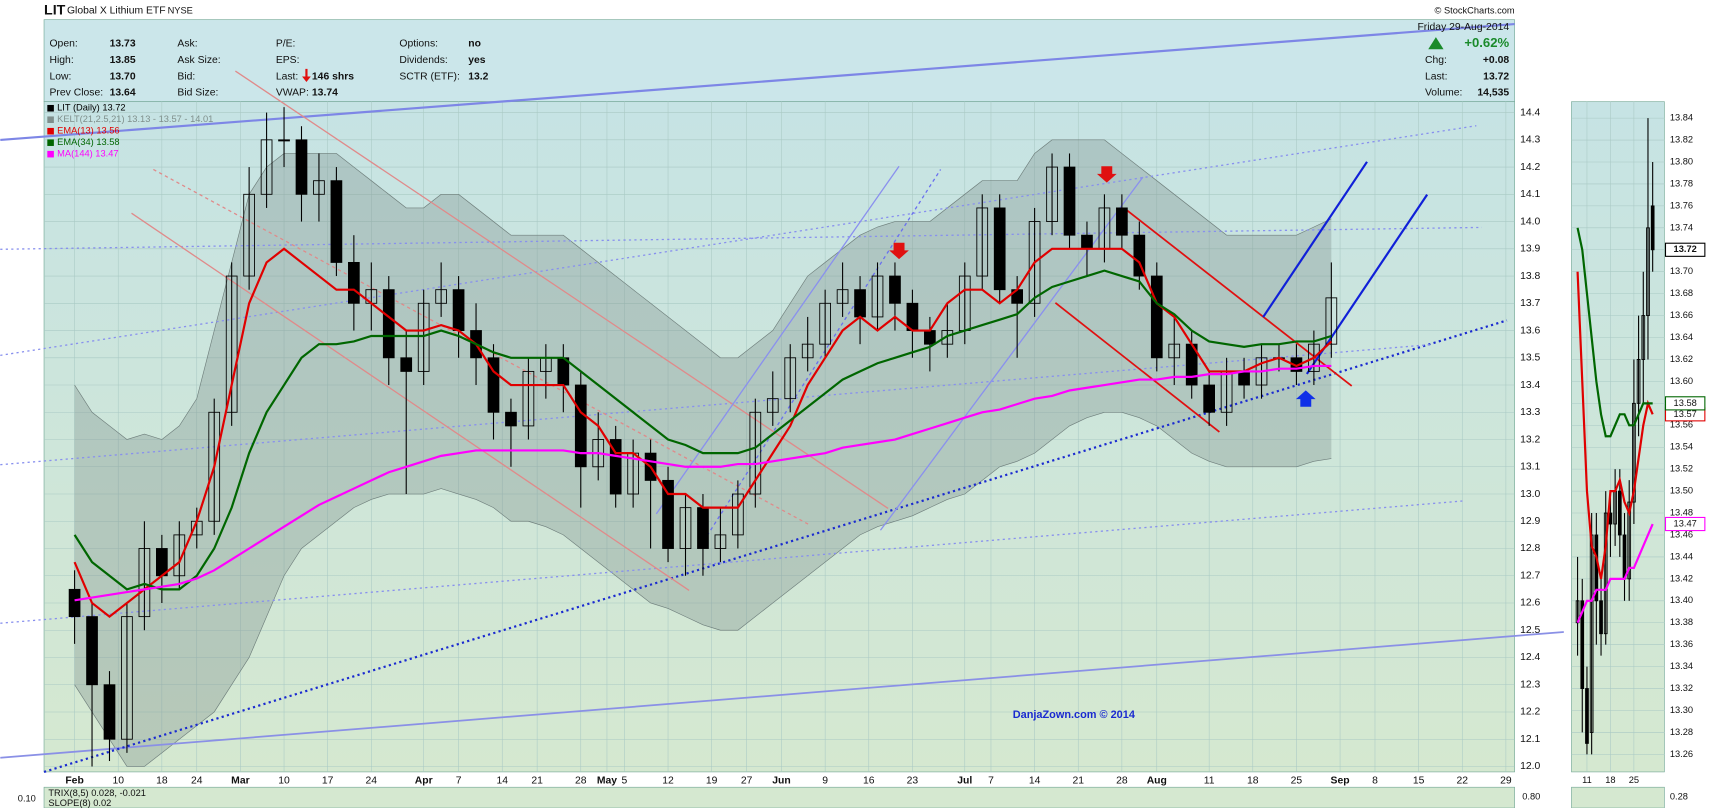 The image size is (1715, 808). What do you see at coordinates (1530, 412) in the screenshot?
I see `y-tick-label: 13.3` at bounding box center [1530, 412].